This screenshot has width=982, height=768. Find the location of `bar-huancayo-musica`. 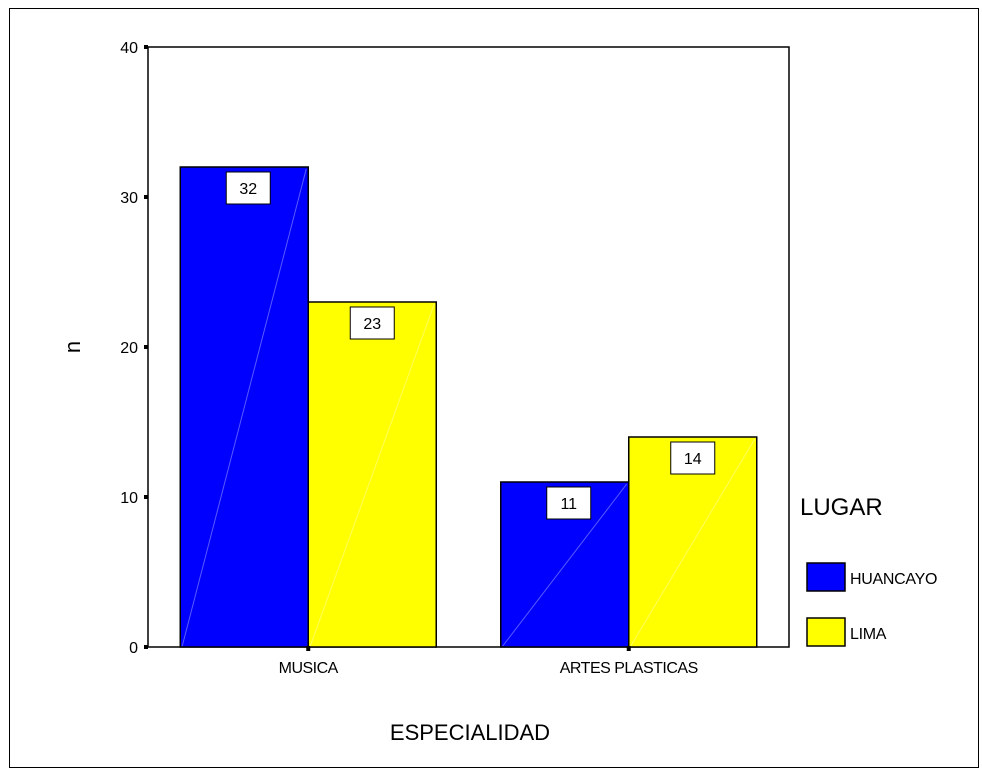

bar-huancayo-musica is located at coordinates (244, 407).